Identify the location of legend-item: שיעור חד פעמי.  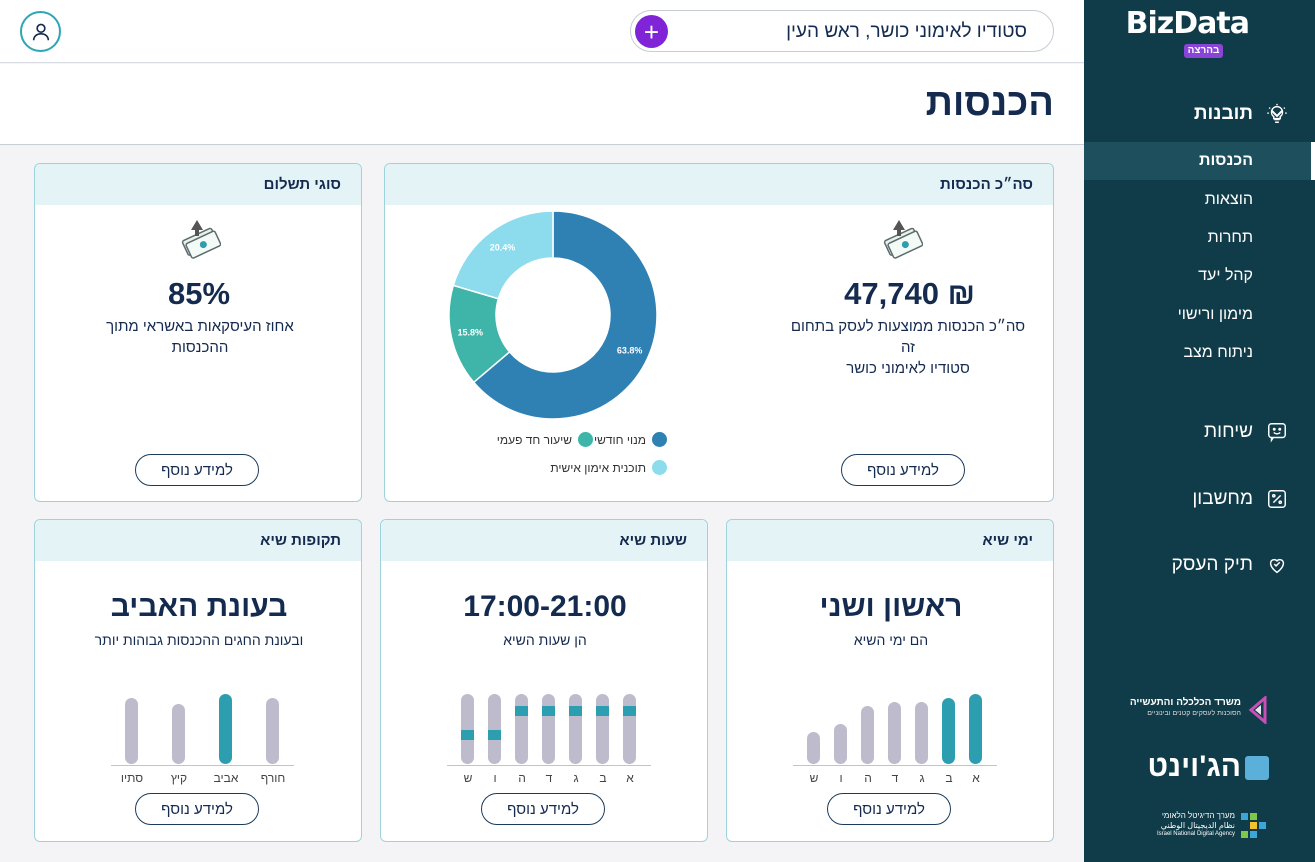
(545, 439).